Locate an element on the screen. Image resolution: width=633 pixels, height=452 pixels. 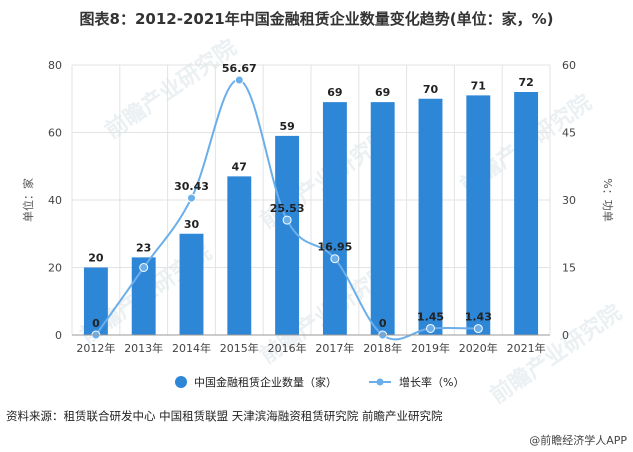
bar-value-label: 70 is located at coordinates (431, 89).